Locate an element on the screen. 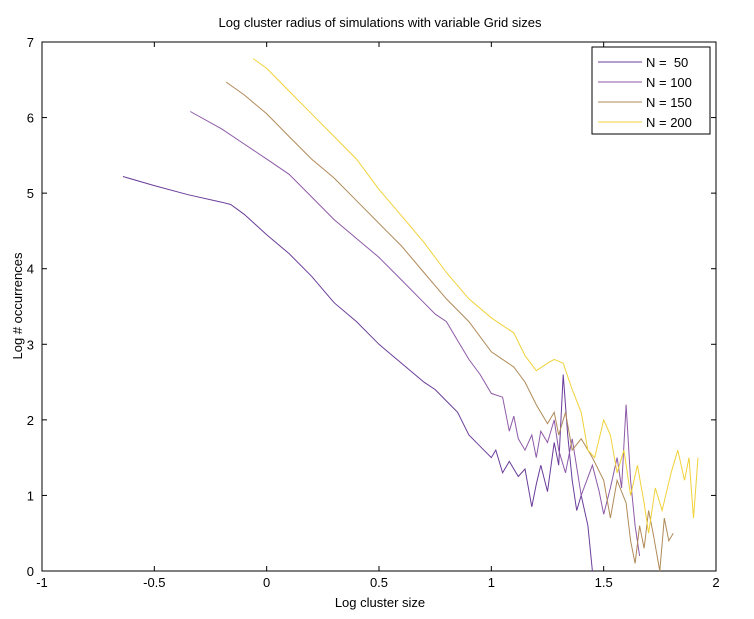  legend-label-2: N = 100 is located at coordinates (669, 82).